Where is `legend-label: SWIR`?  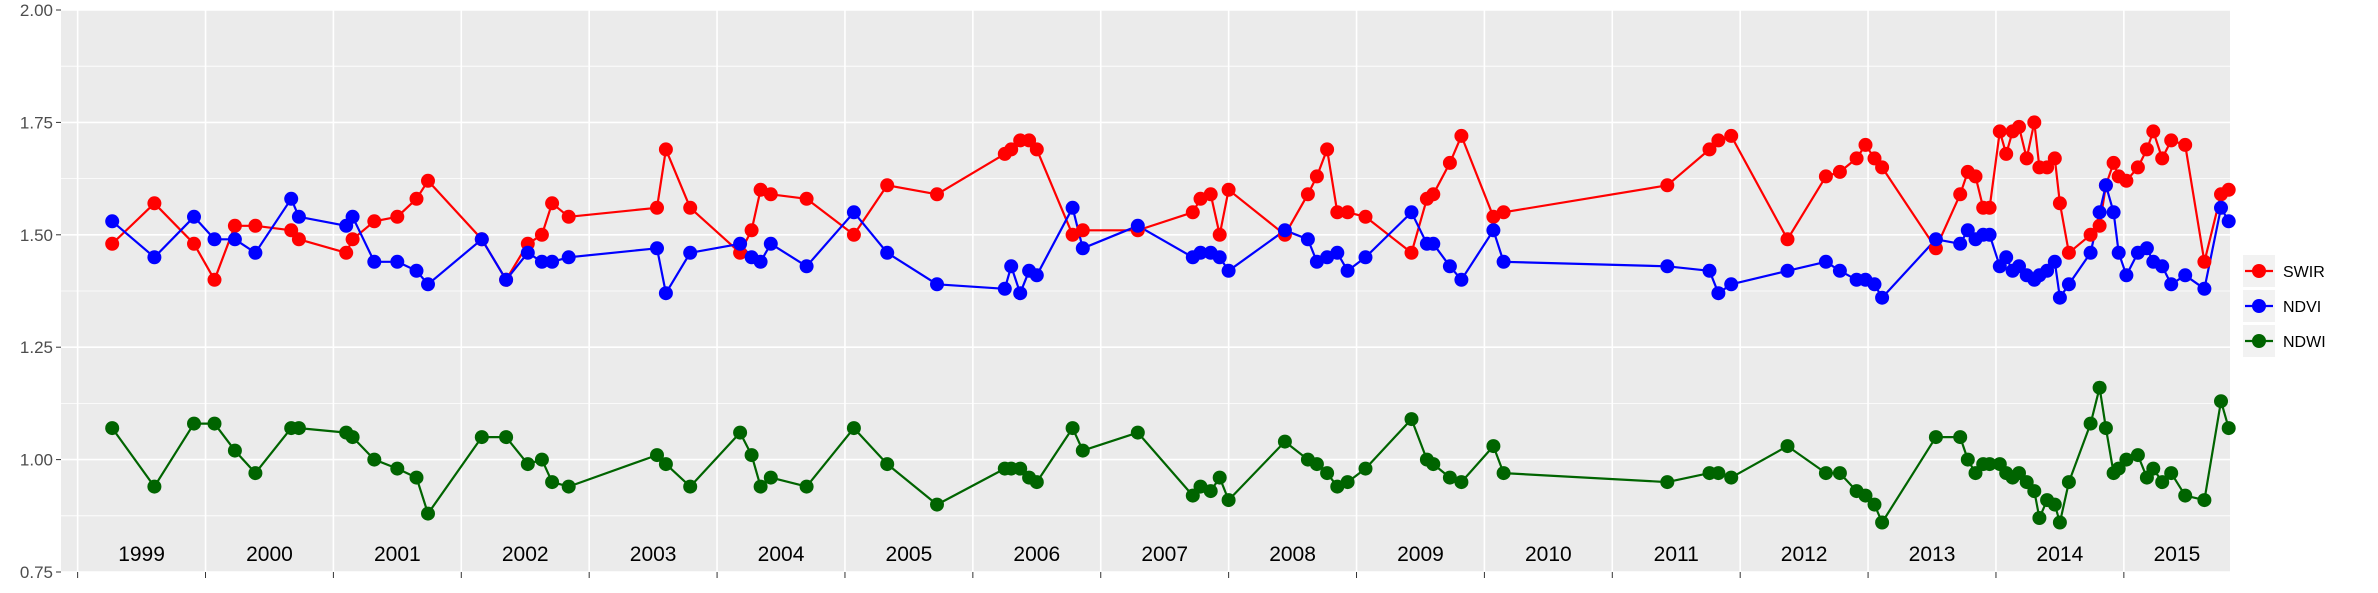 legend-label: SWIR is located at coordinates (2304, 272).